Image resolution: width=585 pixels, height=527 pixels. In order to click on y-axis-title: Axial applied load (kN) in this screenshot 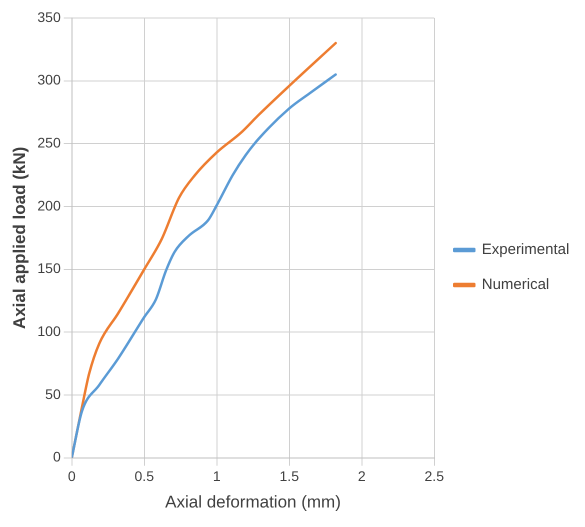, I will do `click(19, 238)`.